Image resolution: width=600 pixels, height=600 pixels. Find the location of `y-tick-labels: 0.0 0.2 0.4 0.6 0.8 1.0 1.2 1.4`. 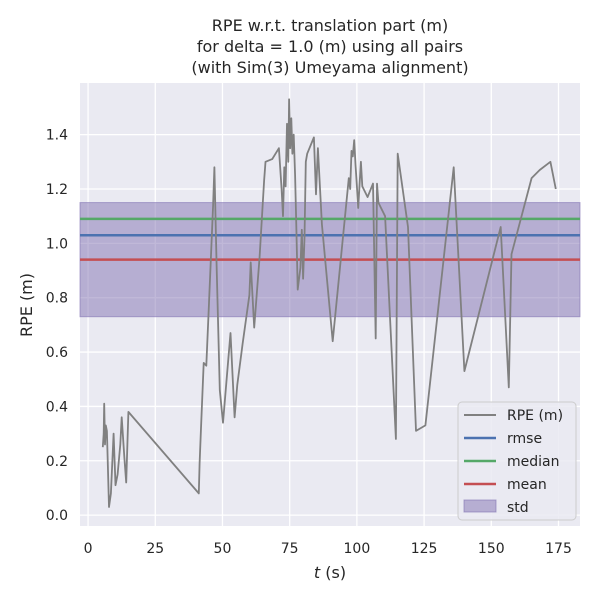

y-tick-labels: 0.0 0.2 0.4 0.6 0.8 1.0 1.2 1.4 is located at coordinates (57, 326).